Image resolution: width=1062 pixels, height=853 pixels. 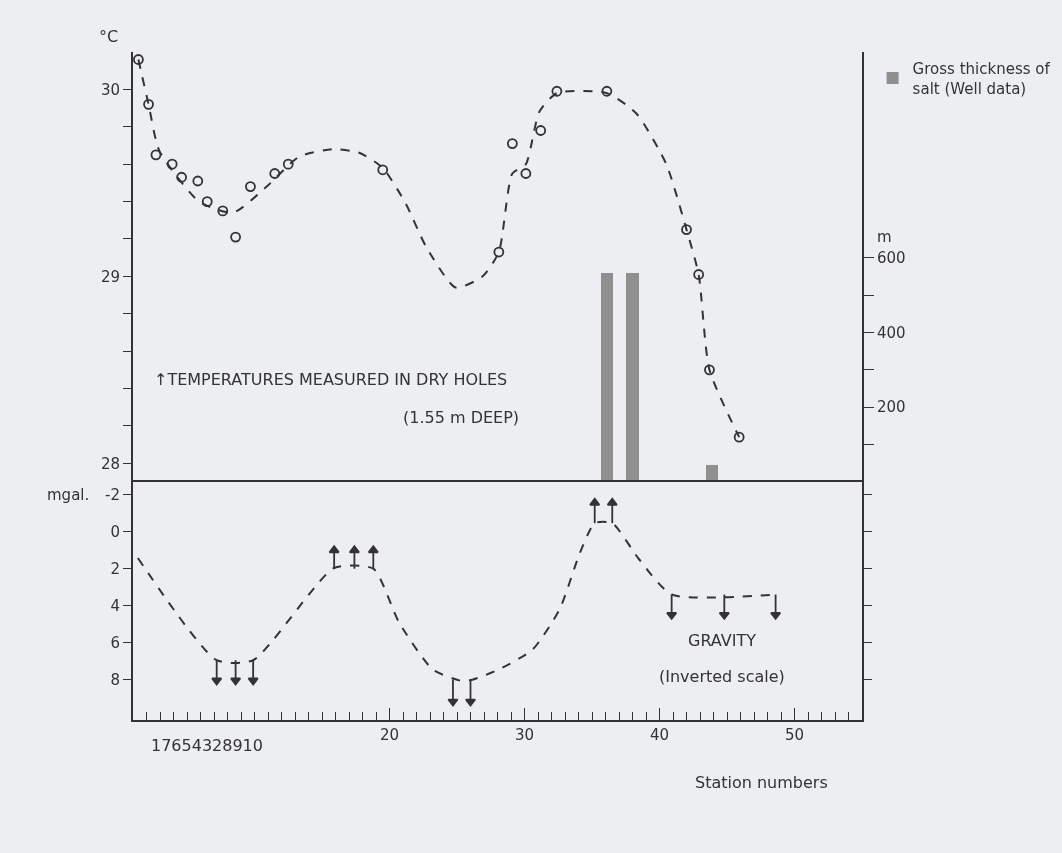 I want to click on x-axis-title: Station numbers, so click(x=761, y=782).